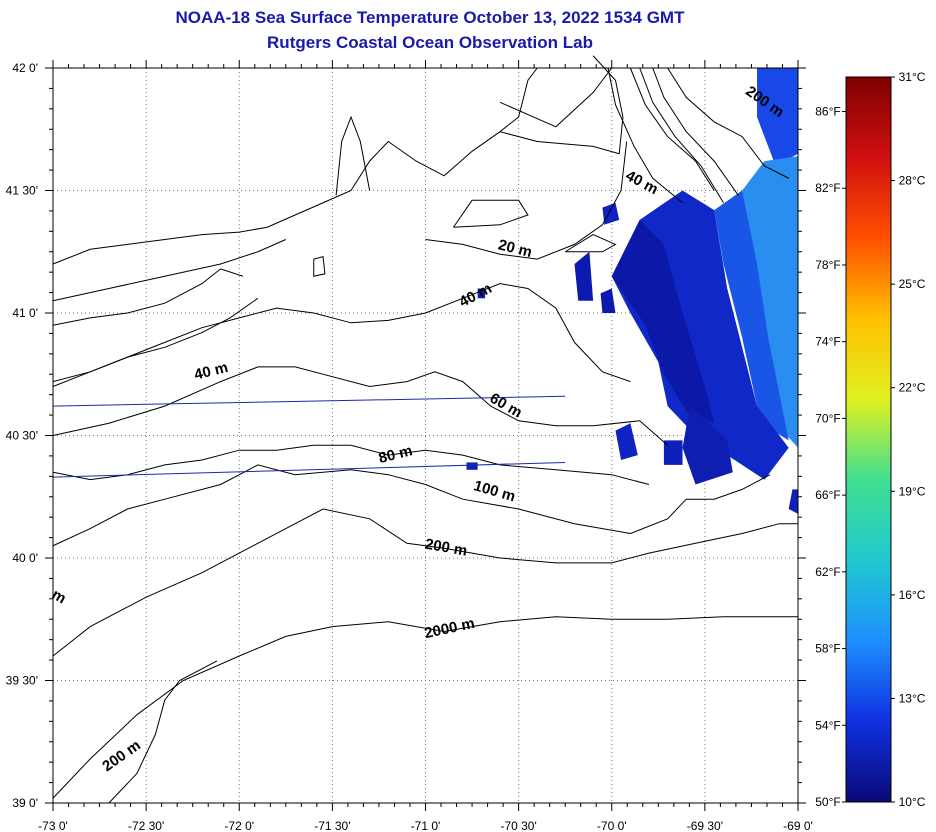 This screenshot has height=832, width=936. What do you see at coordinates (22, 436) in the screenshot?
I see `lat-tick-label: 40 30'` at bounding box center [22, 436].